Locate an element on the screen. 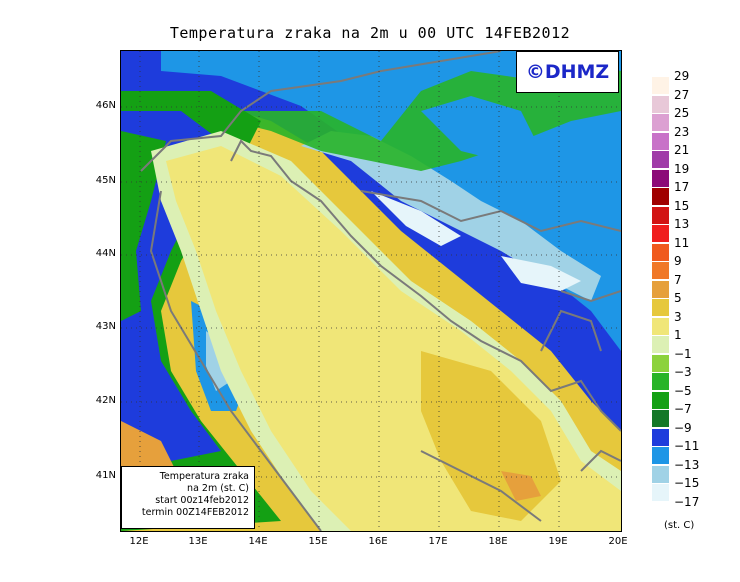 The width and height of the screenshot is (740, 582). lon-label: 18E is located at coordinates (498, 541).